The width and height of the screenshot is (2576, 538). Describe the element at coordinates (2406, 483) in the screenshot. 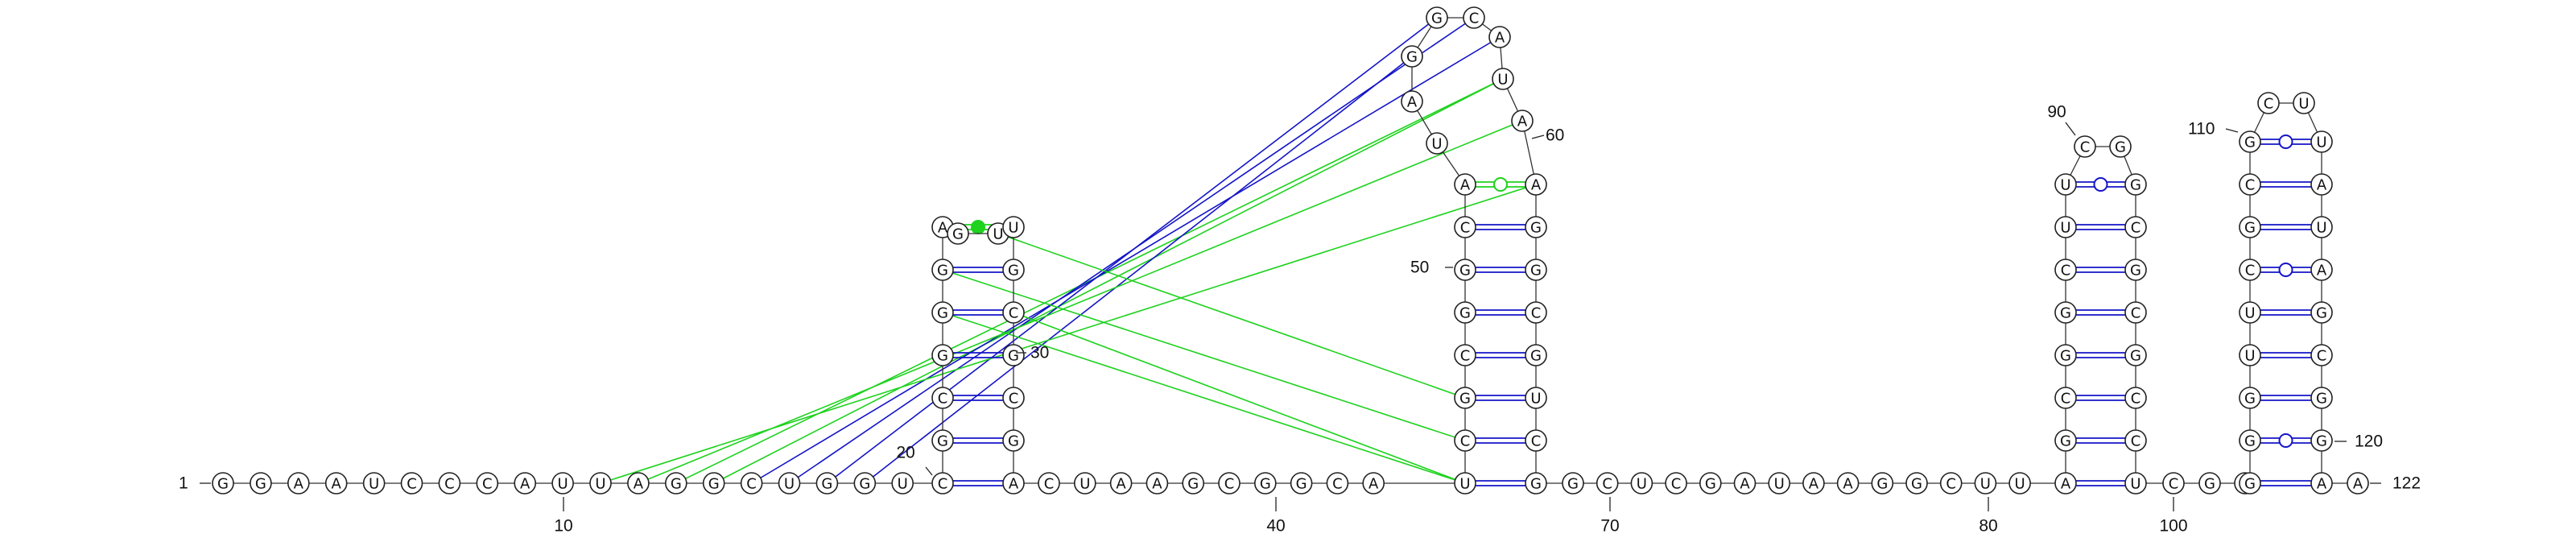

I see `position-label: 122` at that location.